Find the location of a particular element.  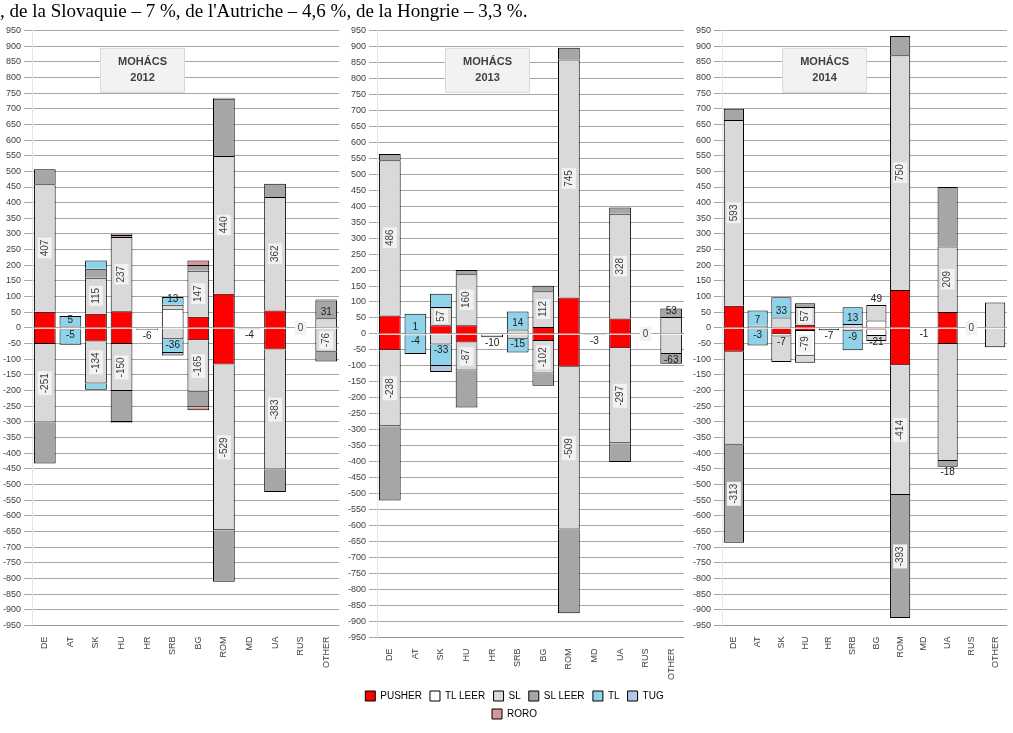

text: MOHÁCS 2014 is located at coordinates (825, 69).